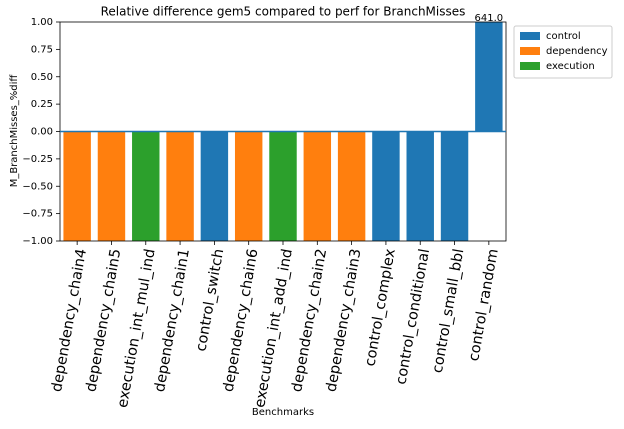  I want to click on x-axis-label: Benchmarks, so click(283, 412).